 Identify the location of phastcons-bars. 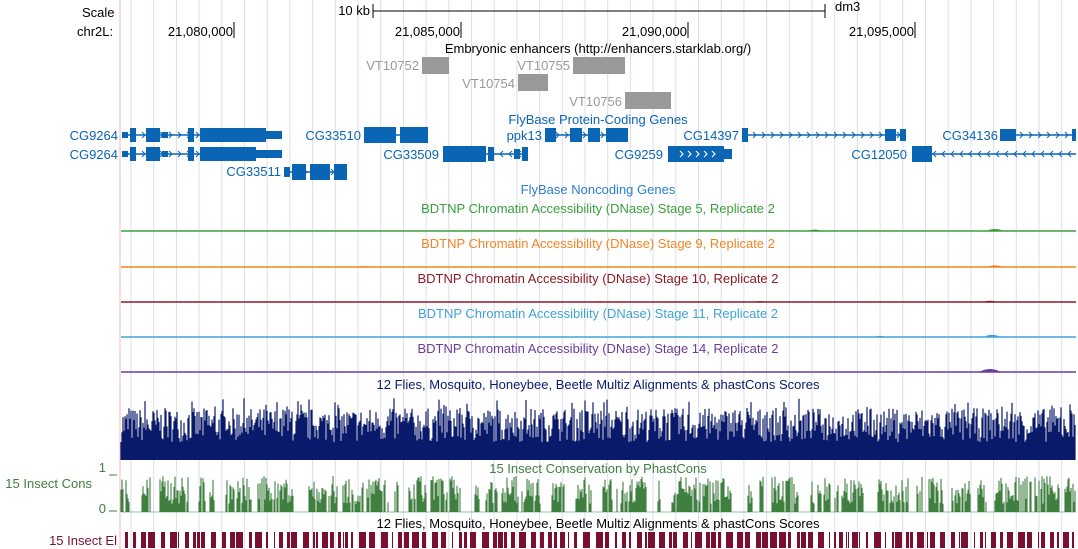
(598, 494).